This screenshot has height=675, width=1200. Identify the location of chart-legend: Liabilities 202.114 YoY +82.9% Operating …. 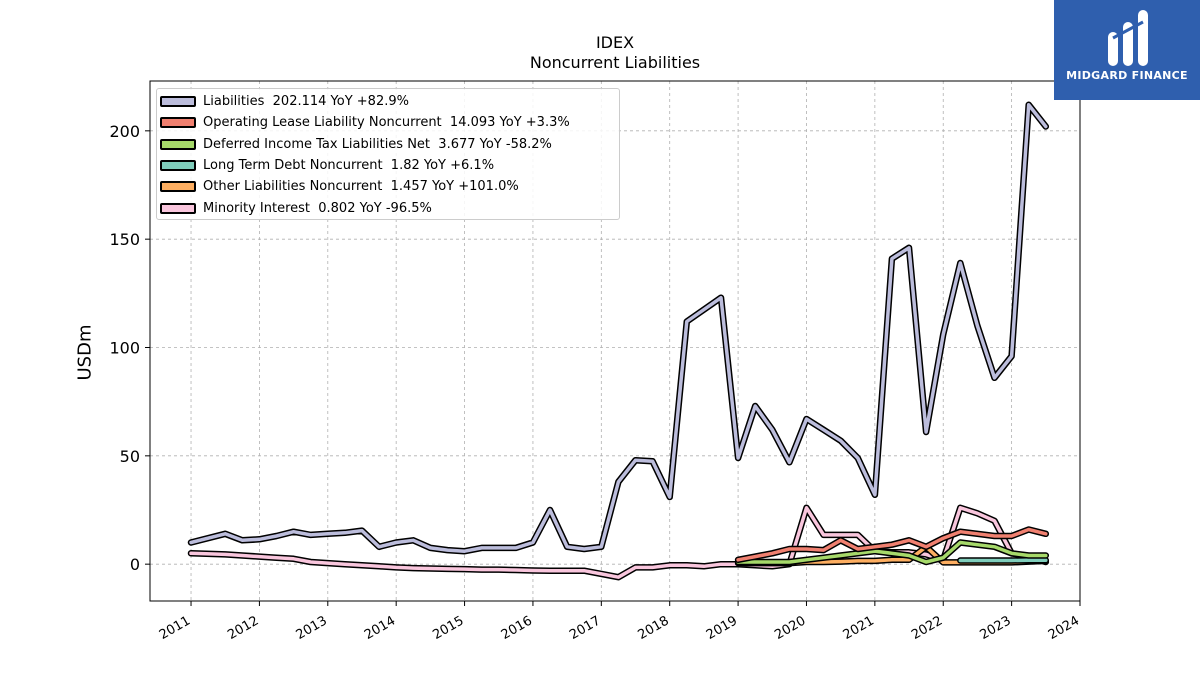
(388, 154).